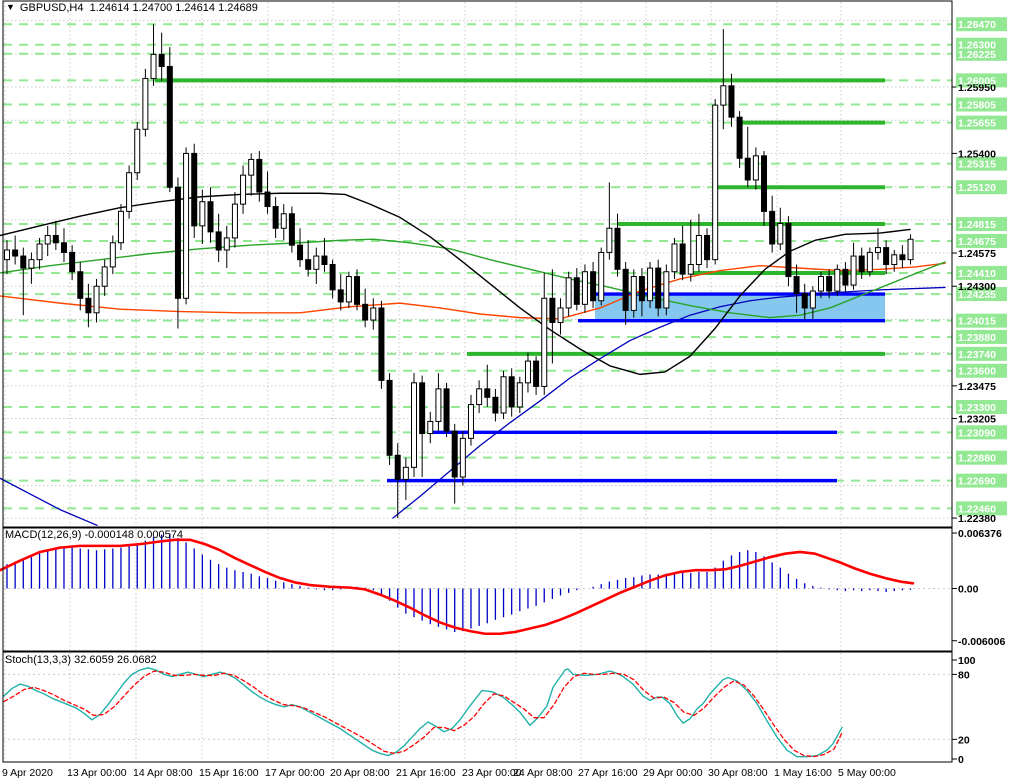 The height and width of the screenshot is (784, 1009). What do you see at coordinates (977, 88) in the screenshot?
I see `price-axis-label: 1.25950` at bounding box center [977, 88].